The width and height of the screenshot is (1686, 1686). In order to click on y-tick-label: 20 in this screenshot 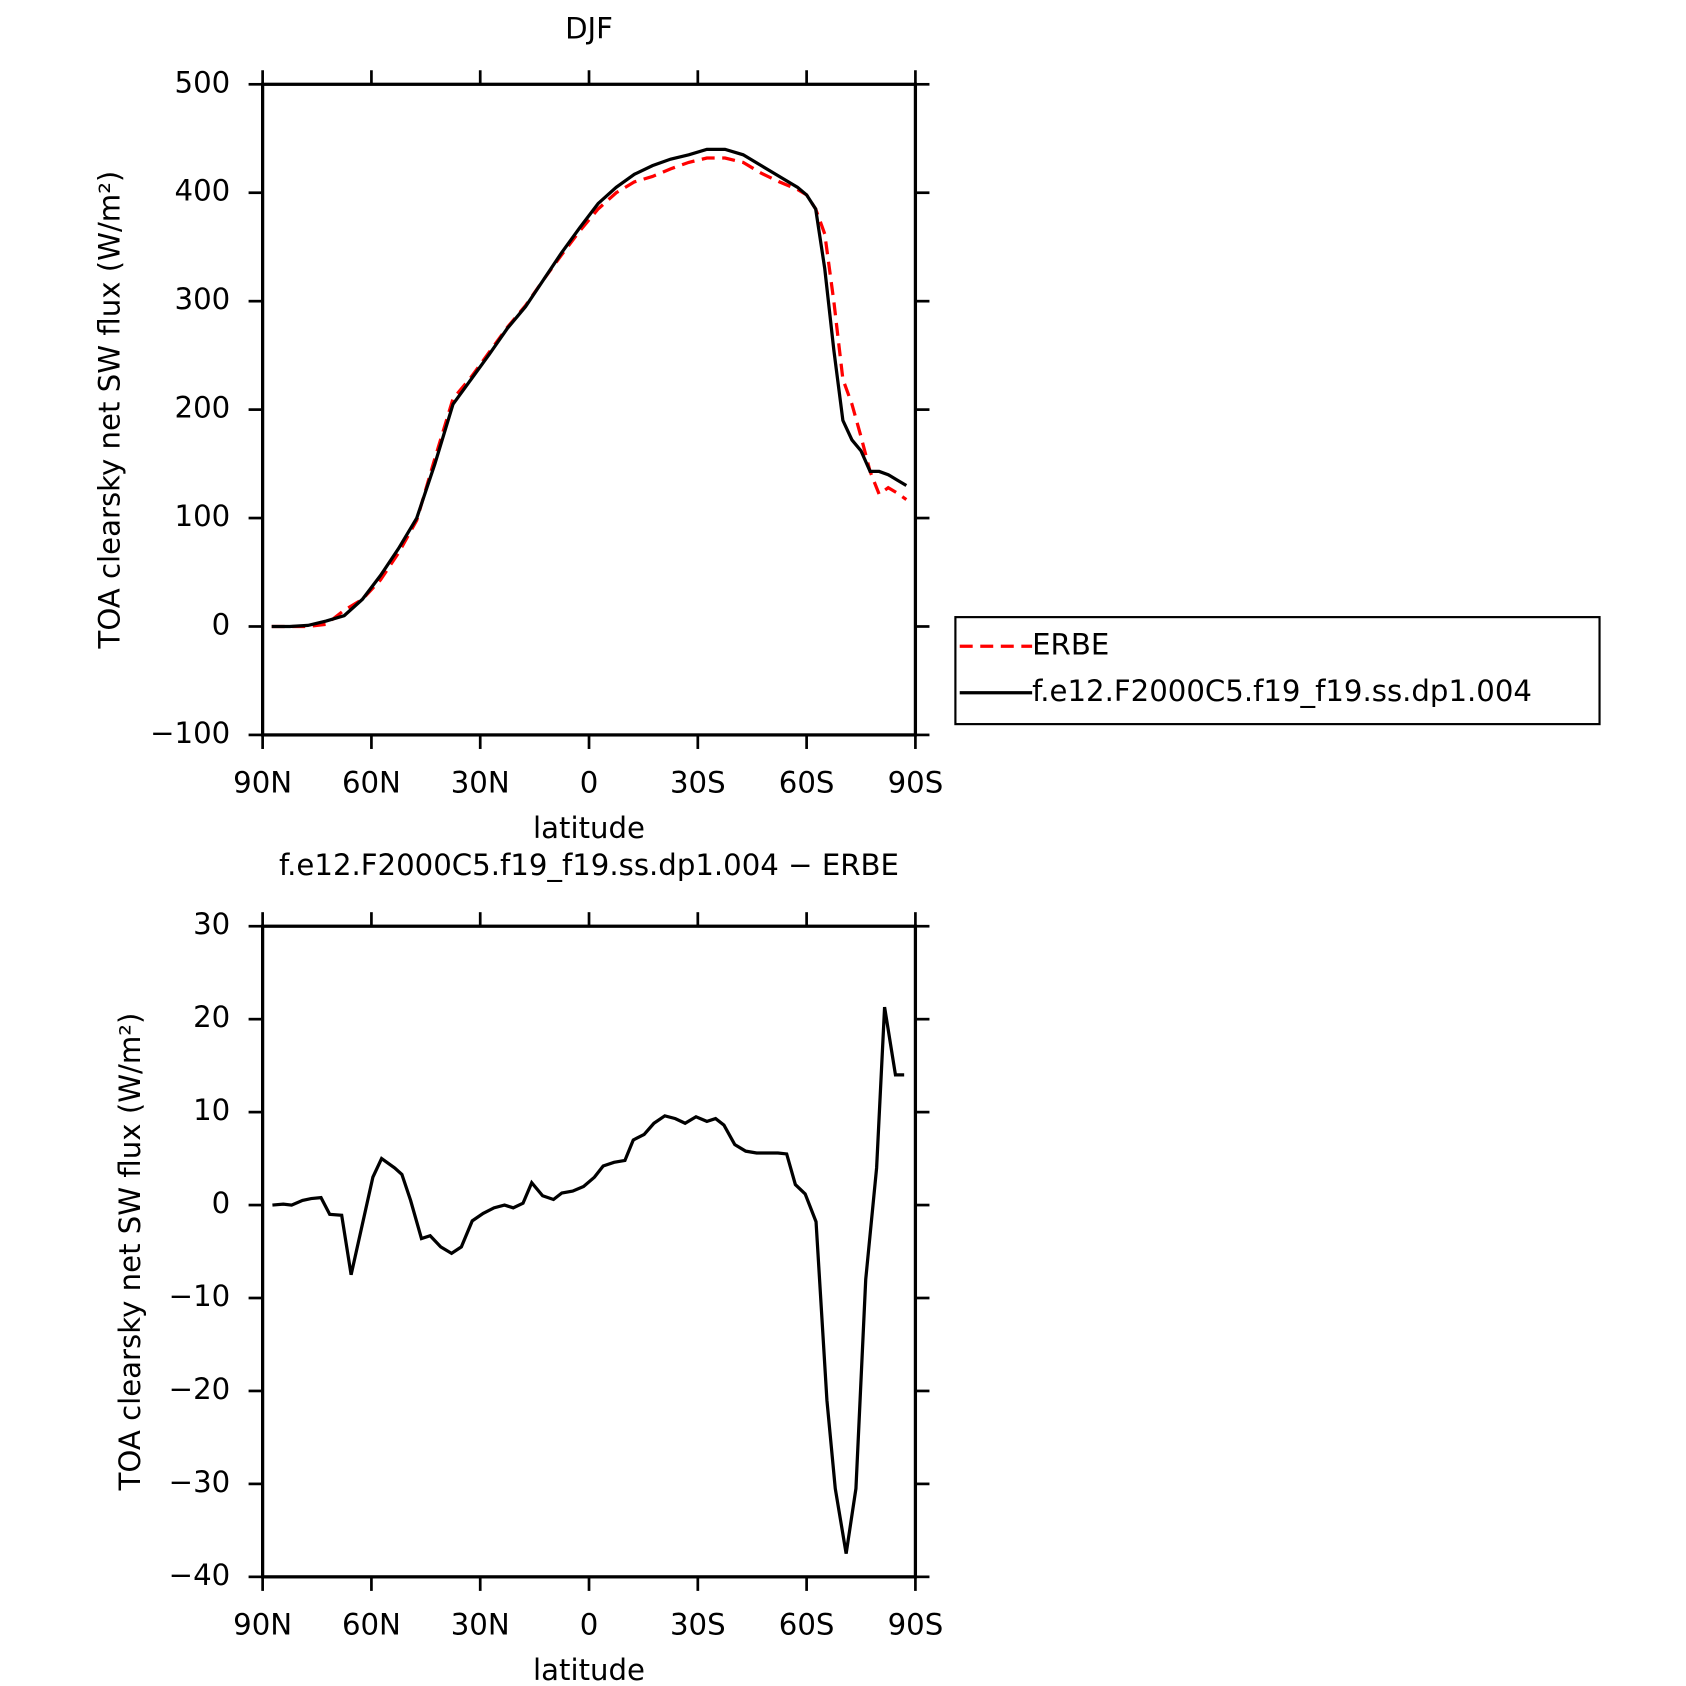, I will do `click(211, 1017)`.